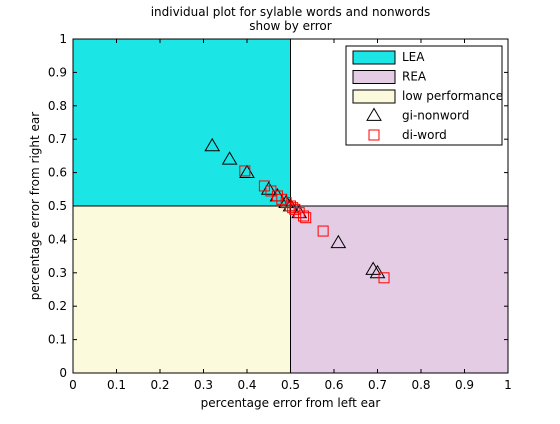 This screenshot has width=560, height=424. Describe the element at coordinates (290, 385) in the screenshot. I see `x-tick-label: 0.5` at that location.